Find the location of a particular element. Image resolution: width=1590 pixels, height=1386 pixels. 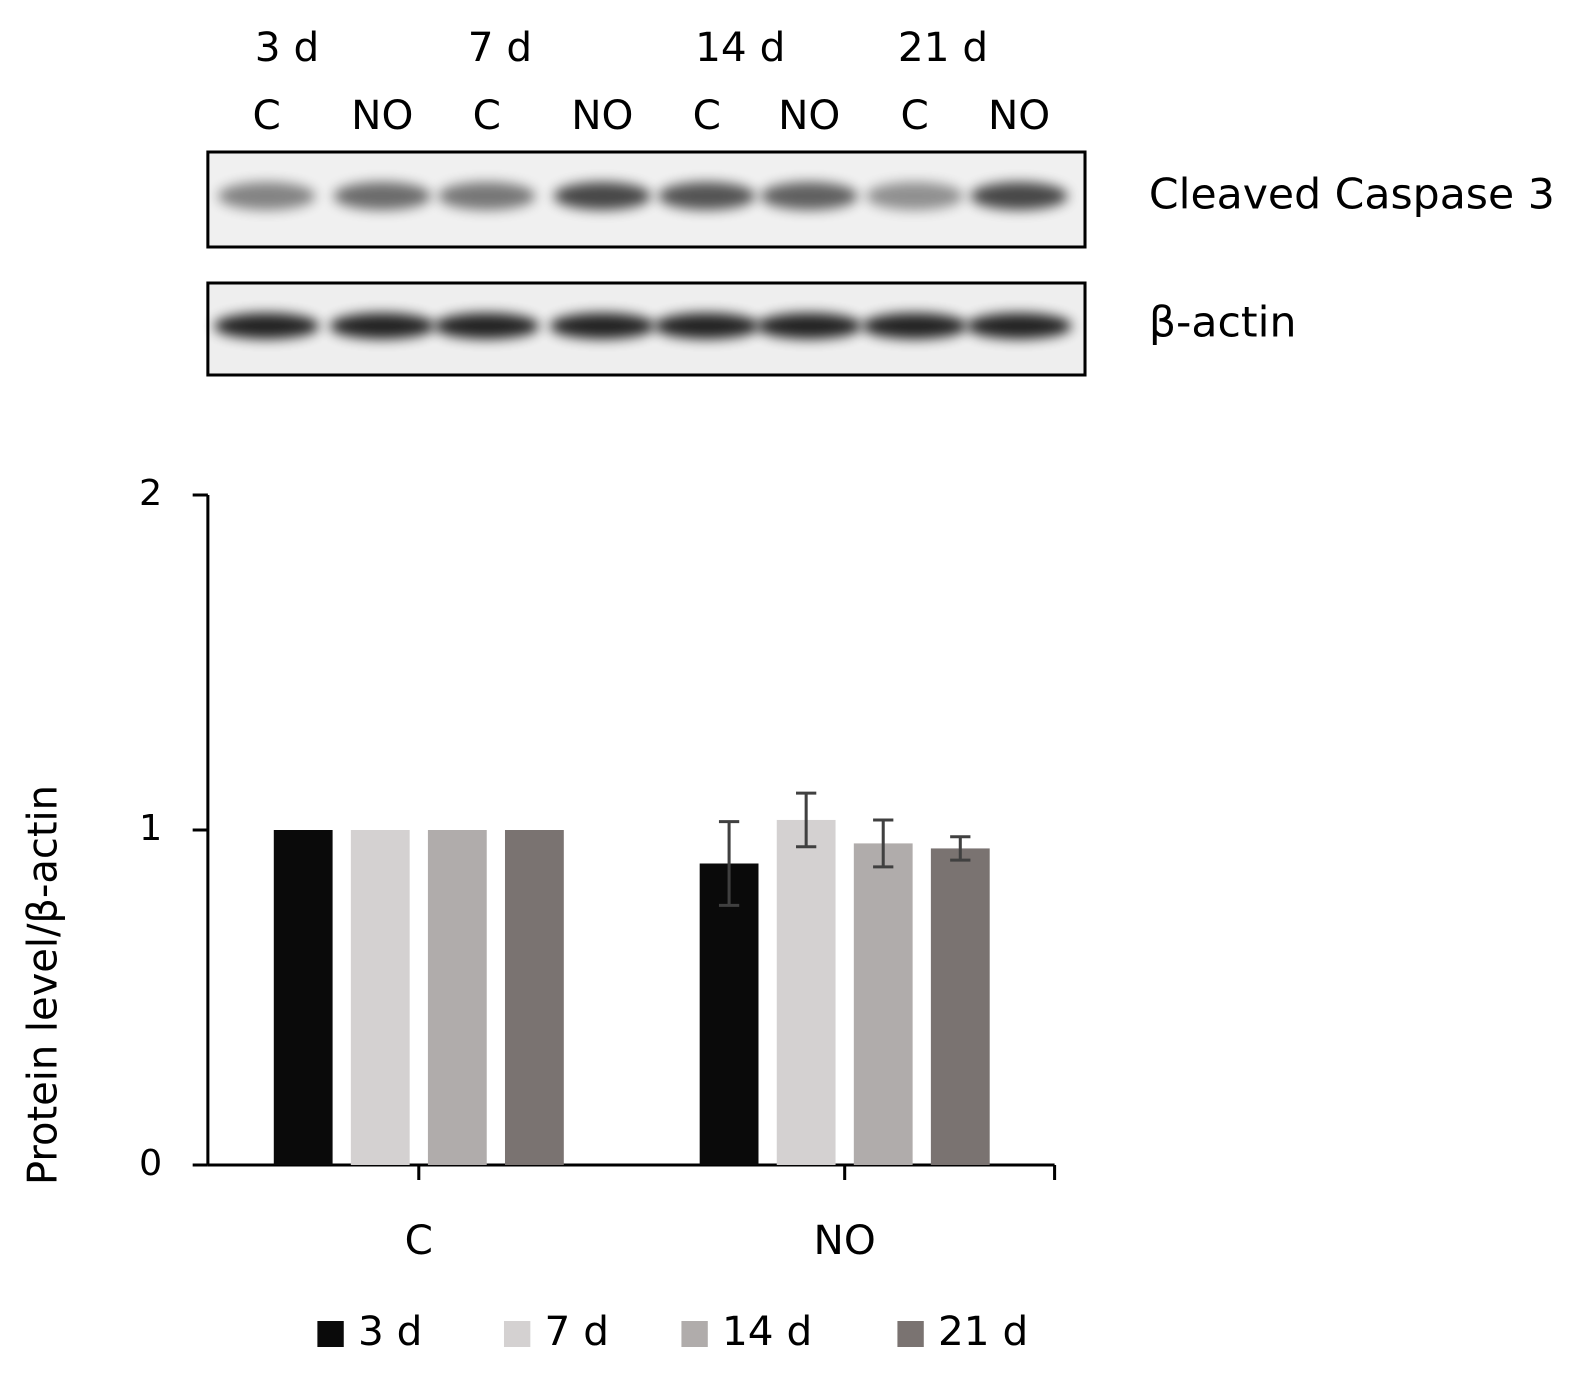

blot-row-label: β-actin is located at coordinates (1223, 322).